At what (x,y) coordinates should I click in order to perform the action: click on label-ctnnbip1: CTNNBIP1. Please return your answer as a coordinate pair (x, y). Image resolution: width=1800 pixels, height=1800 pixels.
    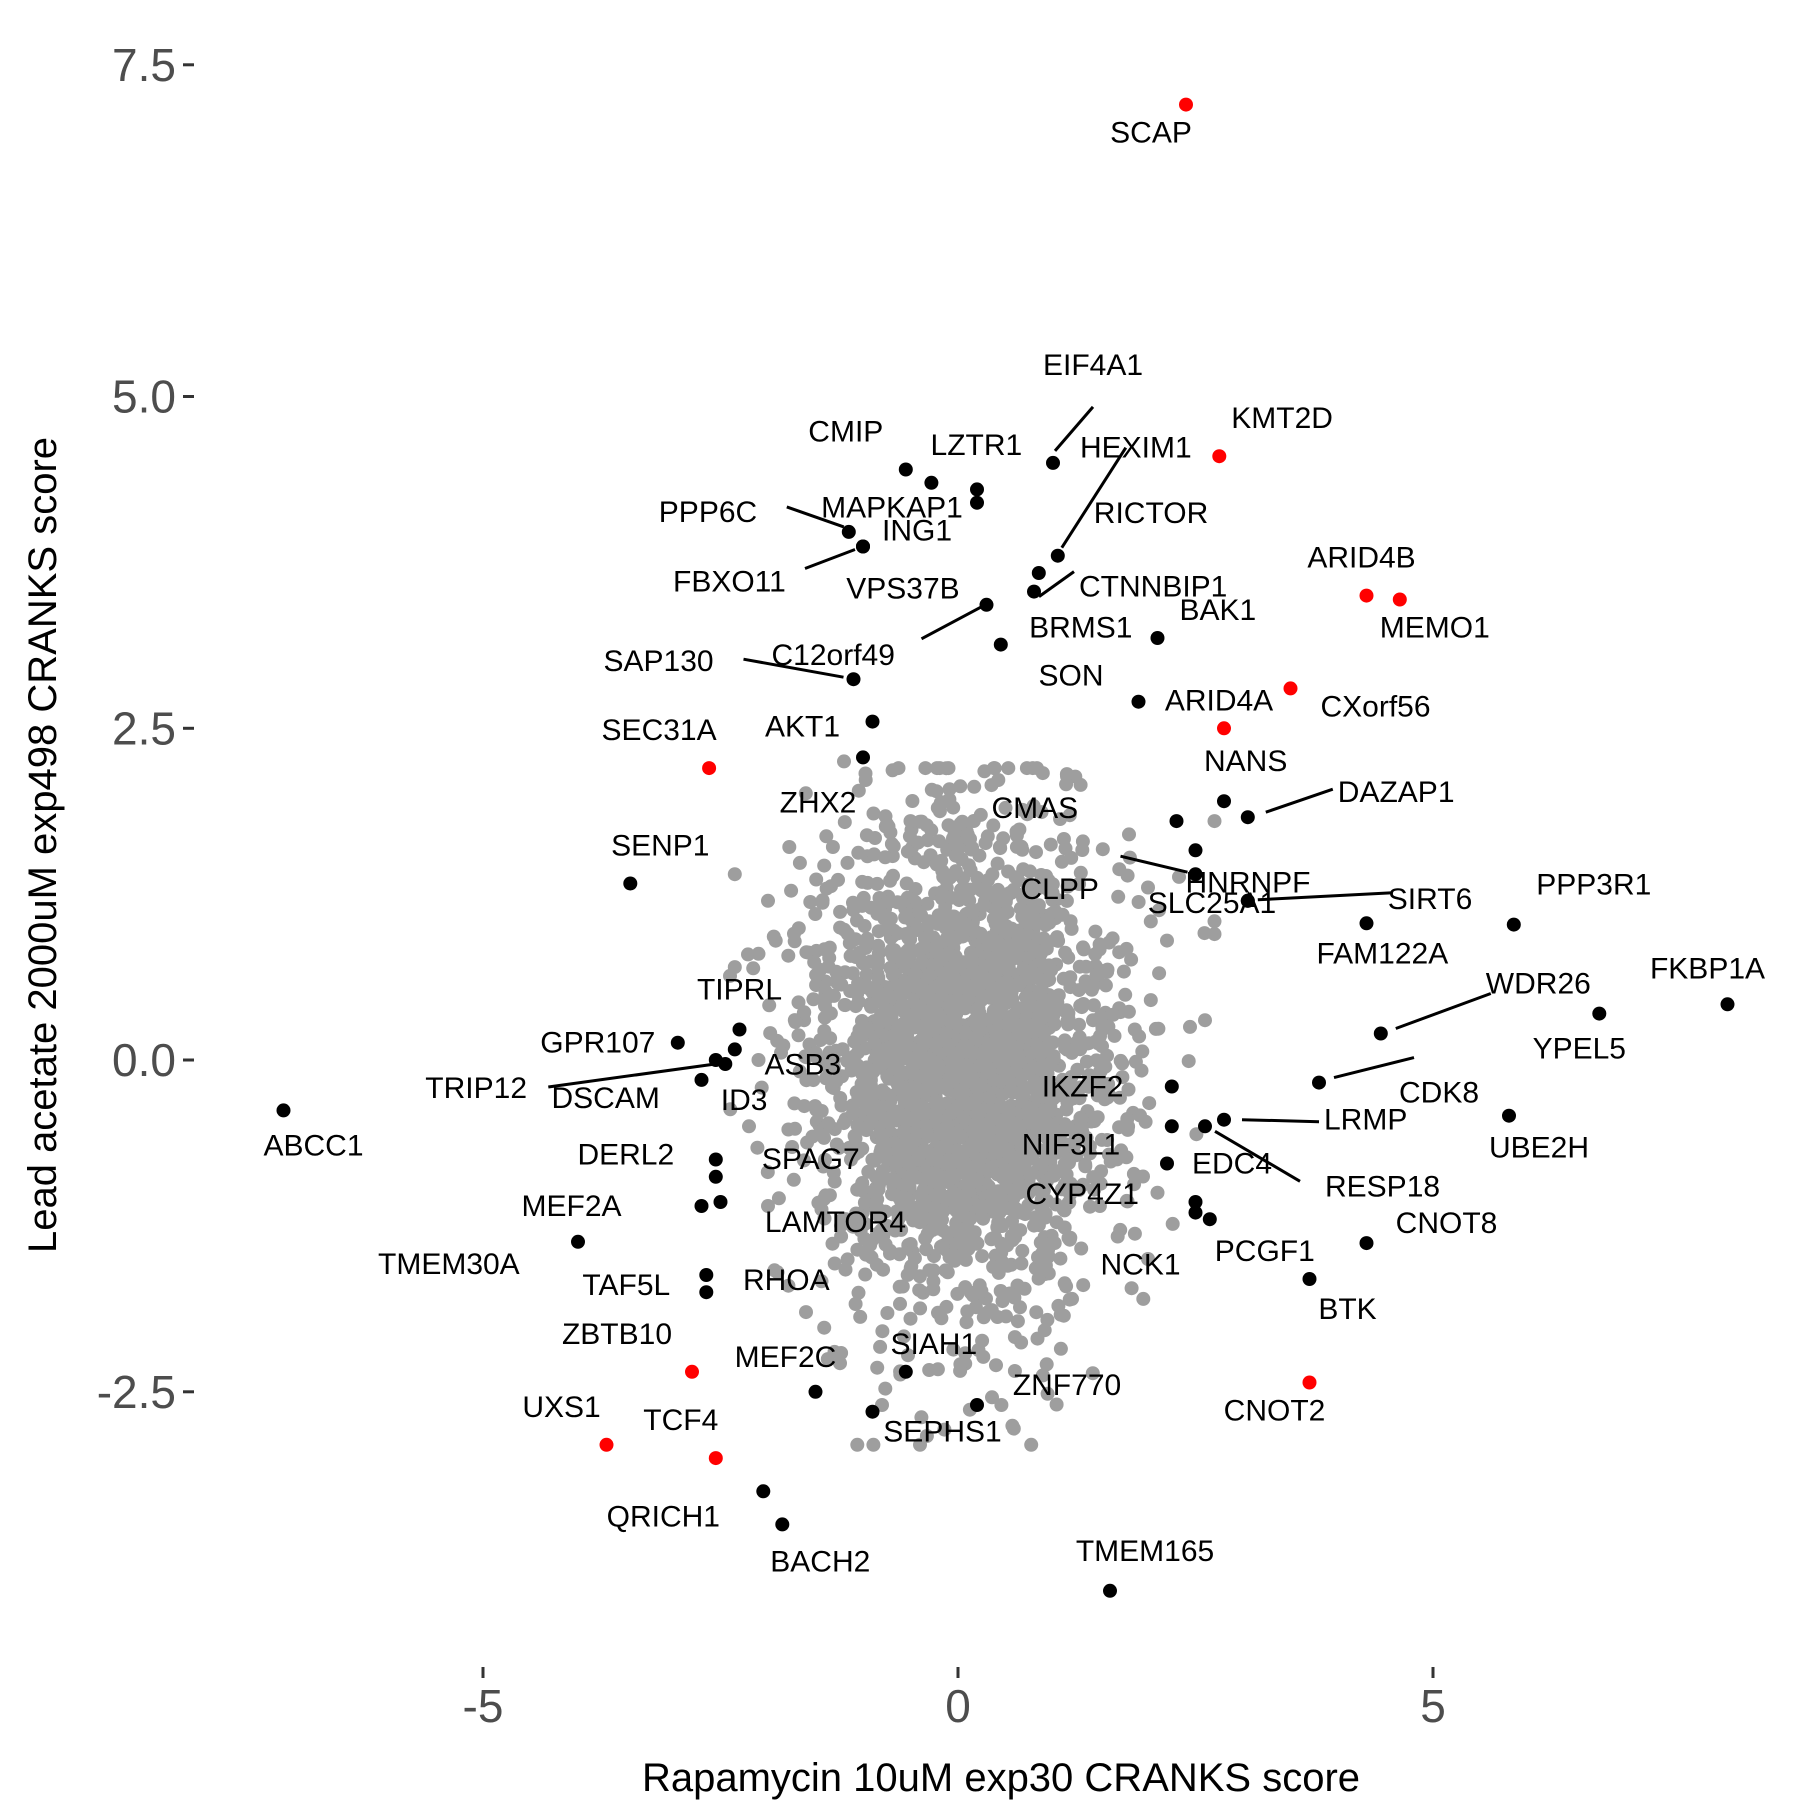
    Looking at the image, I should click on (1153, 587).